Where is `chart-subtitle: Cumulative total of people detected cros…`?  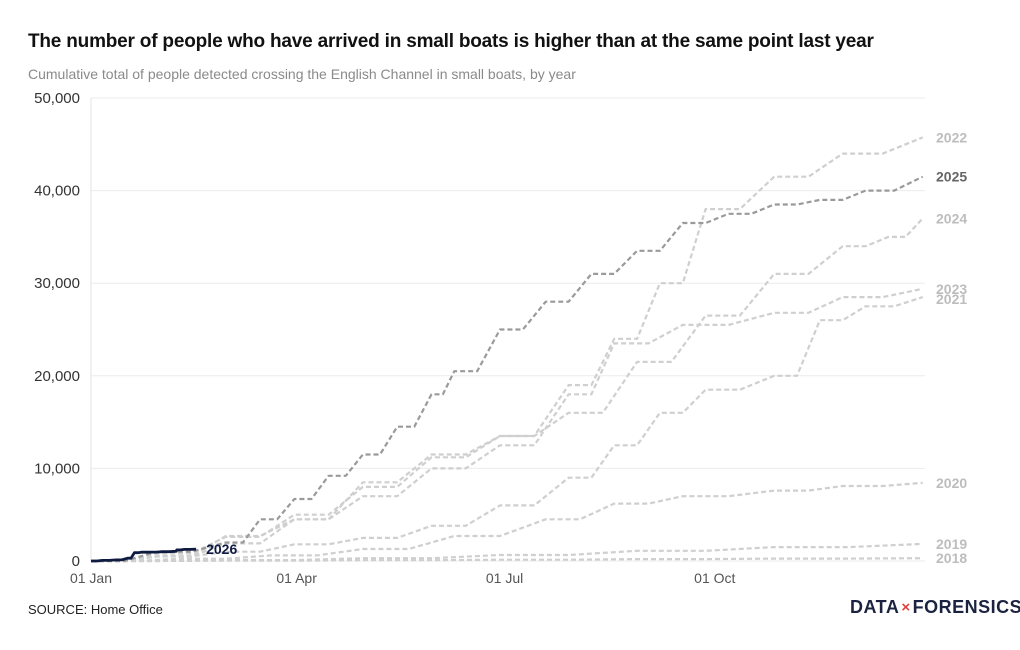
chart-subtitle: Cumulative total of people detected cros… is located at coordinates (302, 74).